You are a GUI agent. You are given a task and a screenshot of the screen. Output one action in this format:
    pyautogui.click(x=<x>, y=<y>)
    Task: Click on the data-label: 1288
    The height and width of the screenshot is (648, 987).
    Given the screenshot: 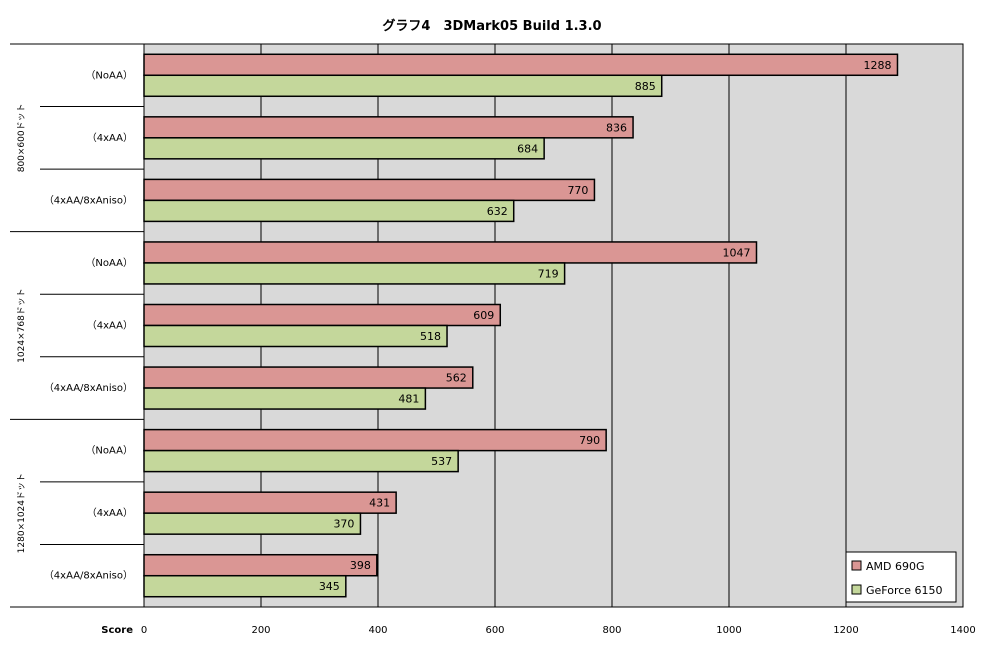 What is the action you would take?
    pyautogui.click(x=877, y=65)
    